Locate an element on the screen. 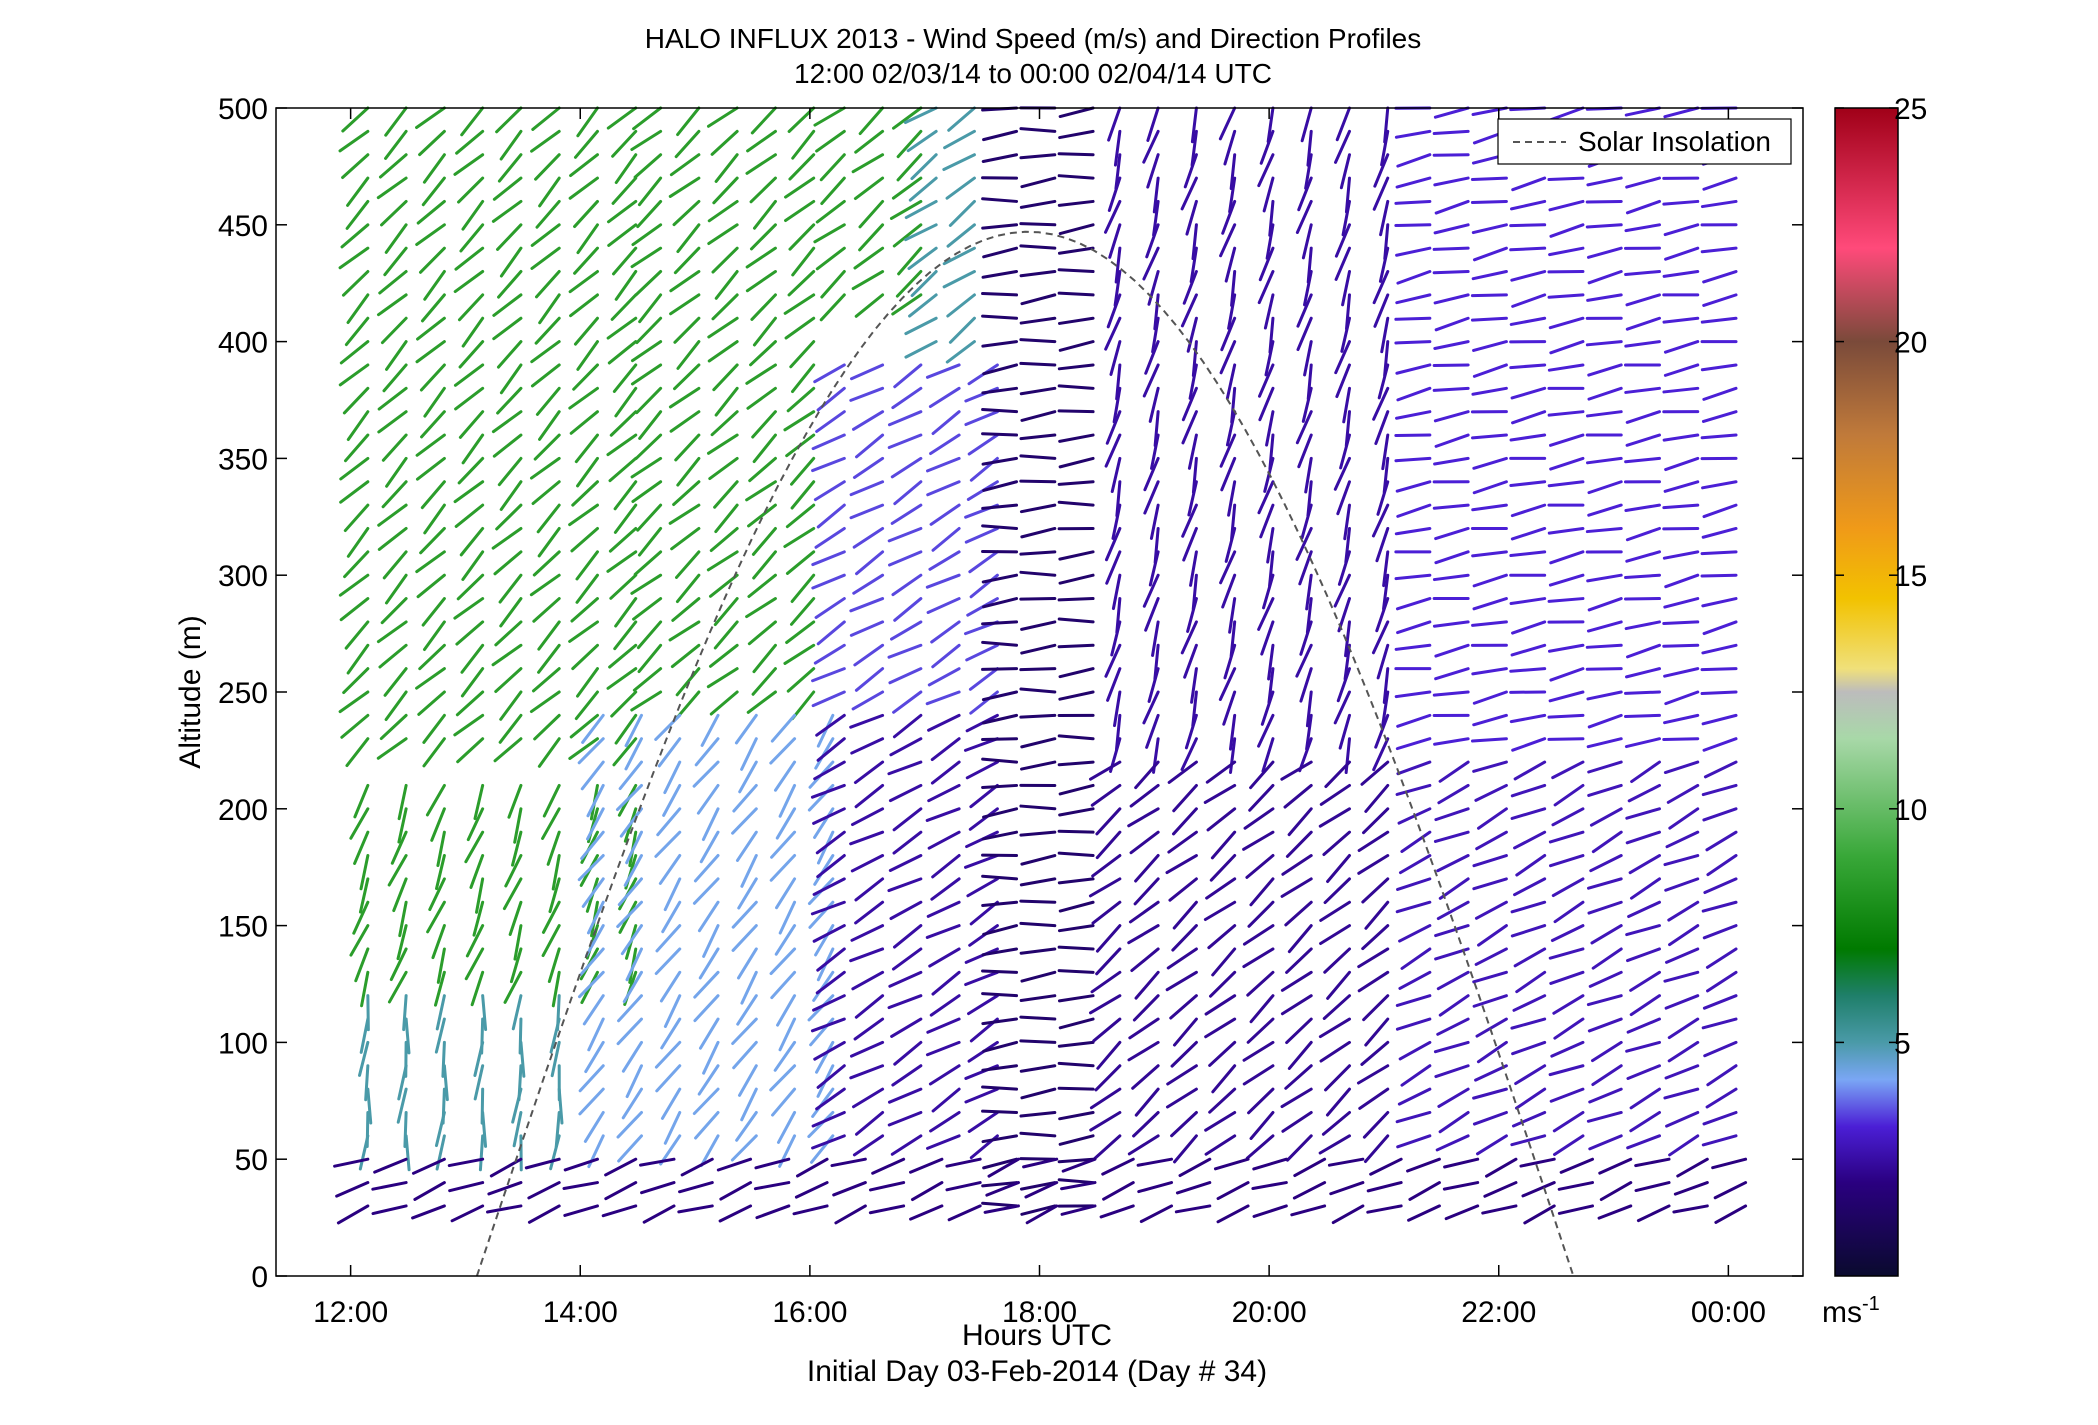  x-axis-label: Hours UTC is located at coordinates (1037, 1335).